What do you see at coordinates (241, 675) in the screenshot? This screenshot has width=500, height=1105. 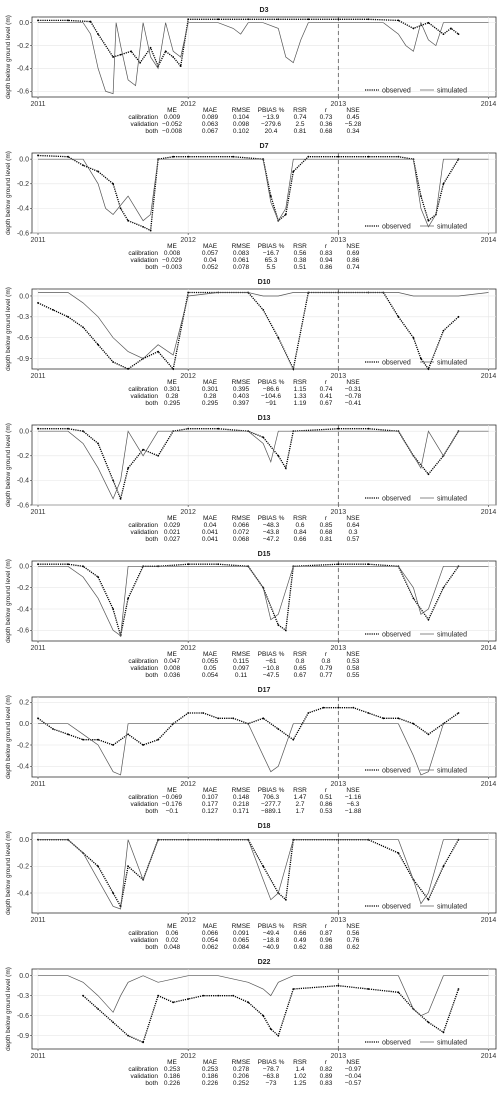 I see `stats-value-cell: 0.11` at bounding box center [241, 675].